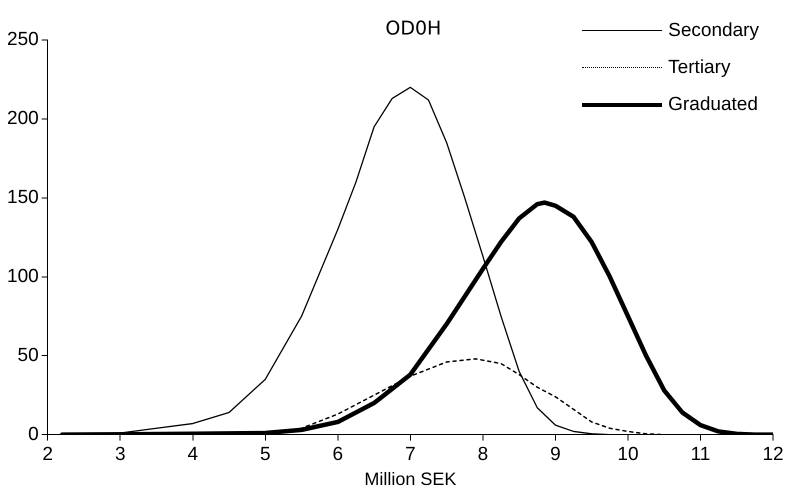 The image size is (789, 491). What do you see at coordinates (713, 31) in the screenshot?
I see `legend-label: Secondary` at bounding box center [713, 31].